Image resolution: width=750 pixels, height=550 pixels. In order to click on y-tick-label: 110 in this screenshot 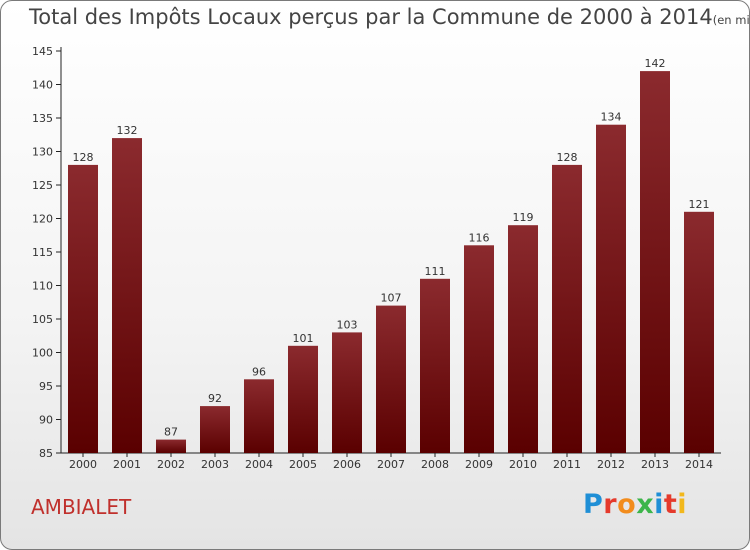, I will do `click(42, 286)`.